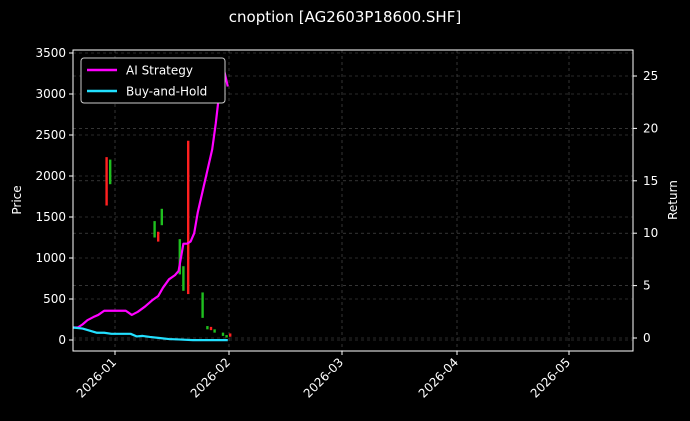  Describe the element at coordinates (647, 286) in the screenshot. I see `y2-tick-label: 5` at that location.